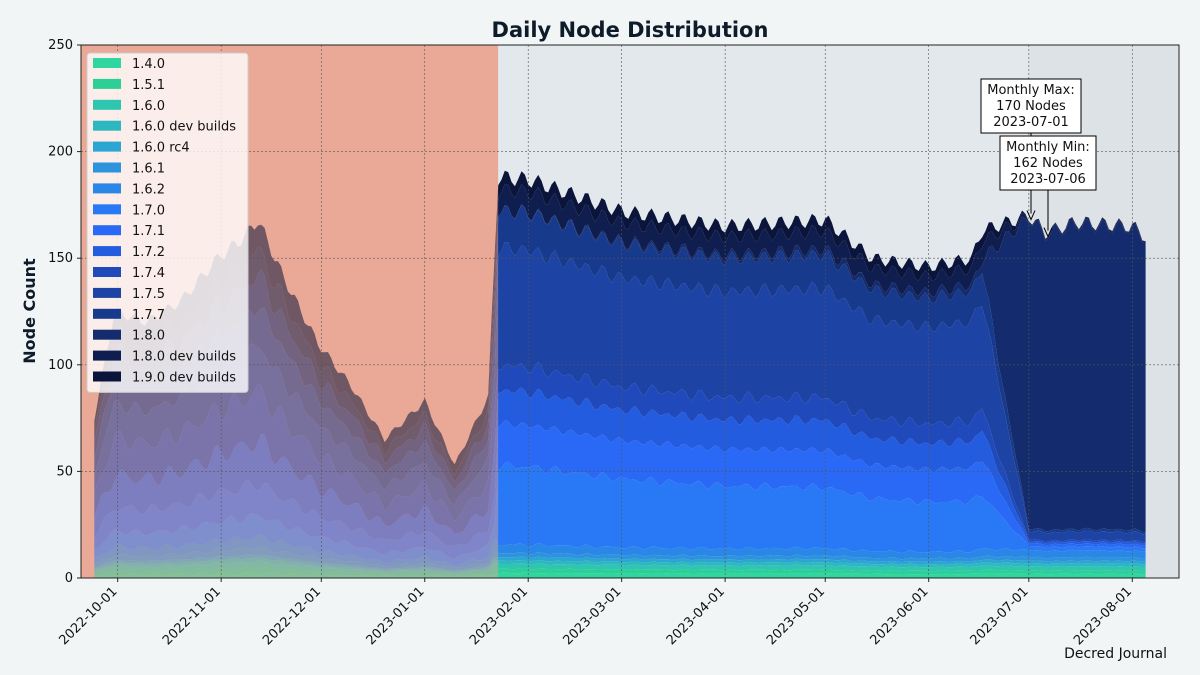 The width and height of the screenshot is (1200, 675). Describe the element at coordinates (148, 64) in the screenshot. I see `legend-label-0: 1.4.0` at that location.